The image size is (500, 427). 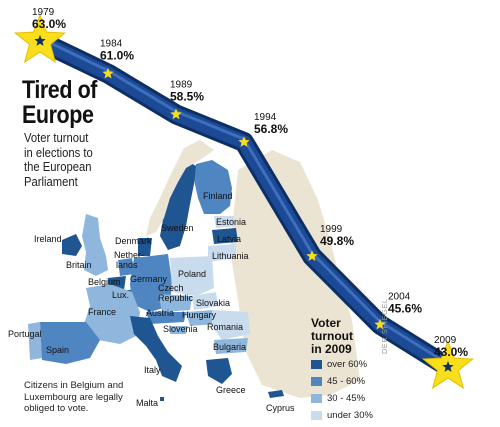 I want to click on country-label: Estonia, so click(x=231, y=222).